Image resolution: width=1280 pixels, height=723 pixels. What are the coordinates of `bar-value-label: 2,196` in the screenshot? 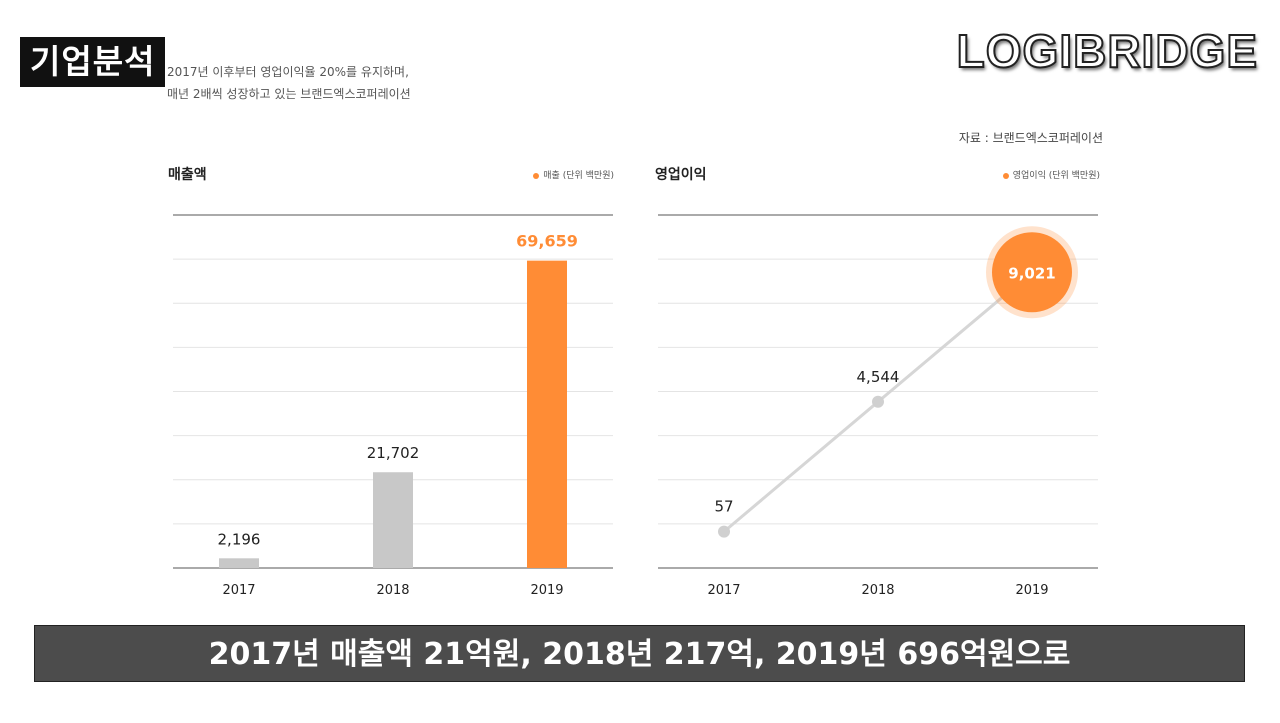 It's located at (239, 539).